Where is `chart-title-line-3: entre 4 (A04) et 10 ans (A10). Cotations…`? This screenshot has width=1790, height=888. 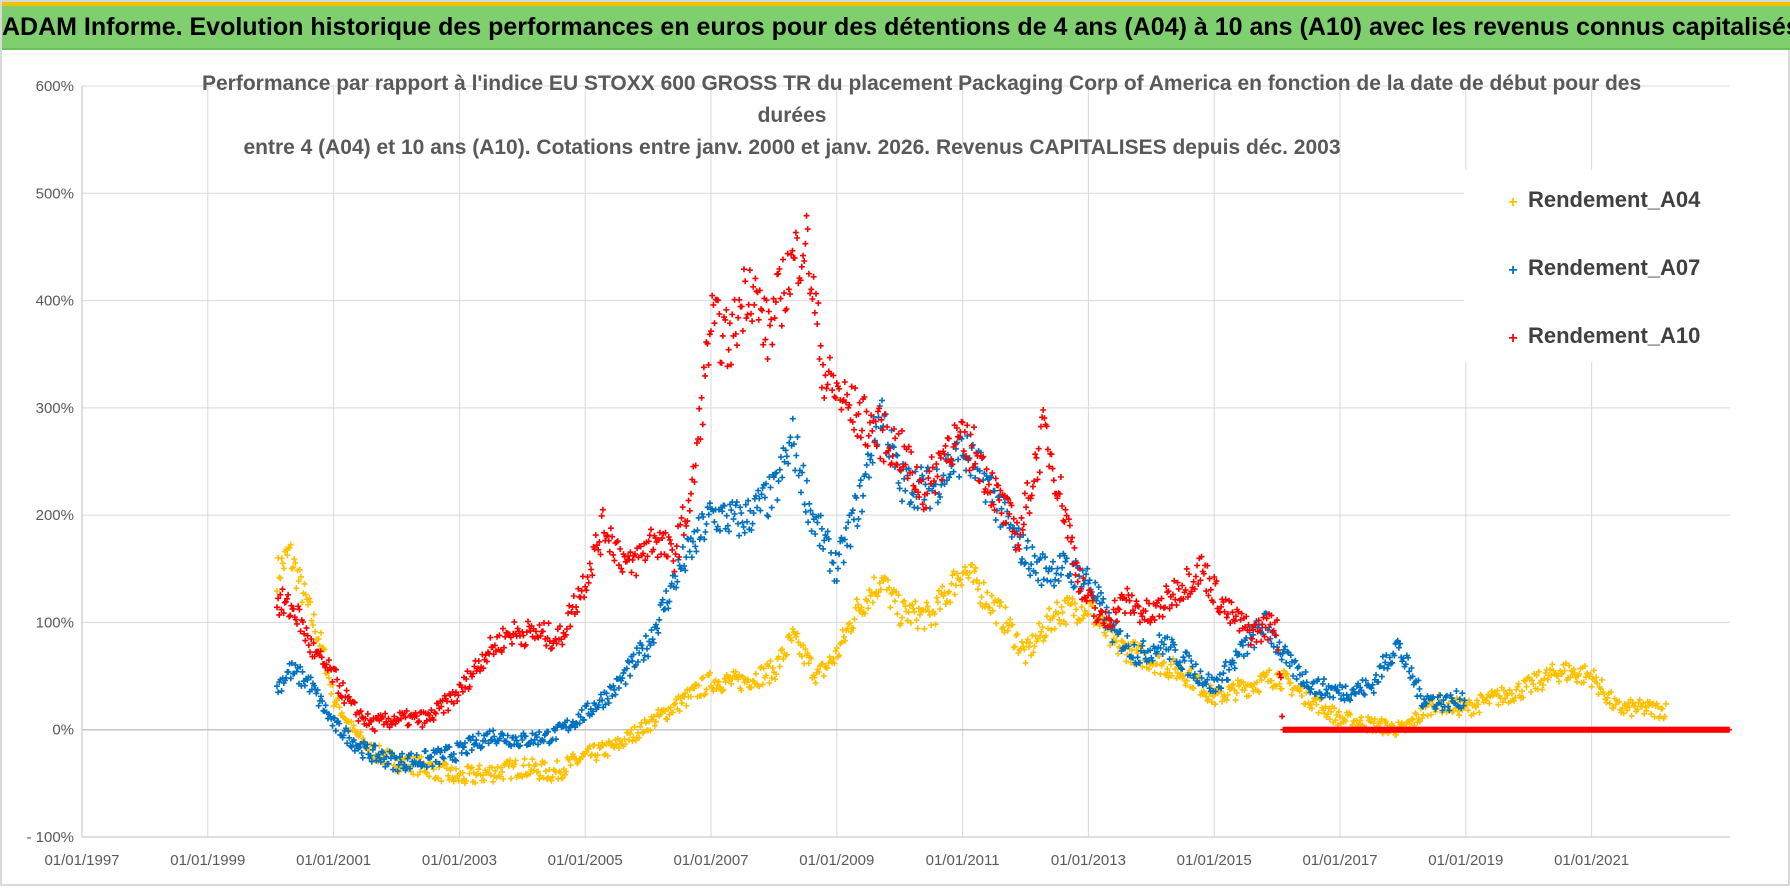 chart-title-line-3: entre 4 (A04) et 10 ans (A10). Cotations… is located at coordinates (792, 147).